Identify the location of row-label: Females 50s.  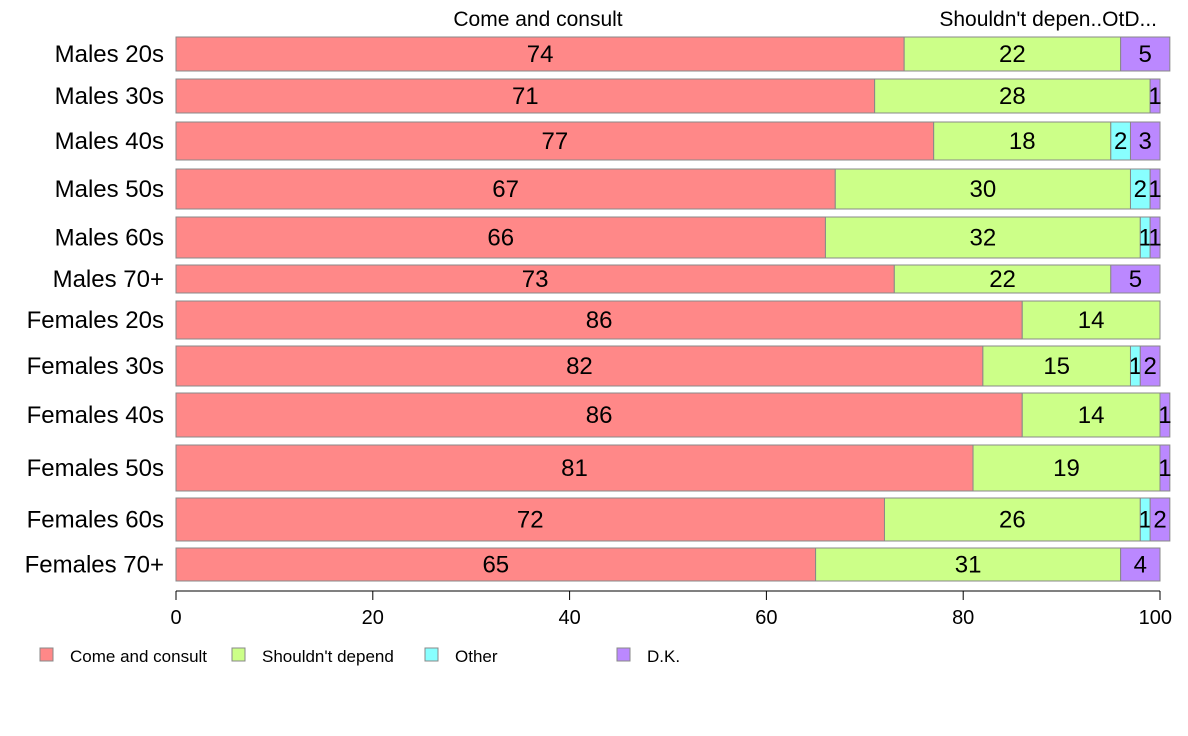
(95, 468).